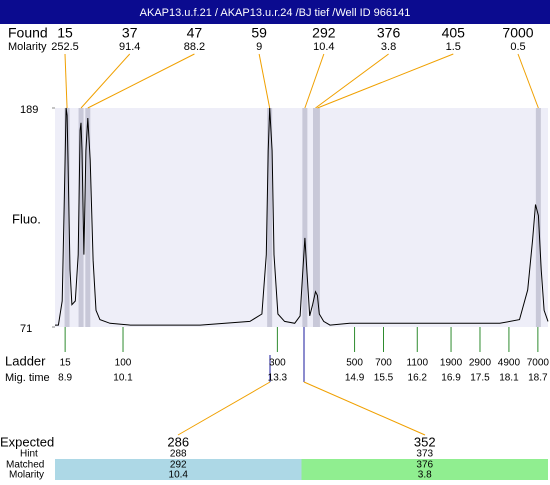 The image size is (550, 485). Describe the element at coordinates (123, 378) in the screenshot. I see `ladder-time: 10.1` at that location.